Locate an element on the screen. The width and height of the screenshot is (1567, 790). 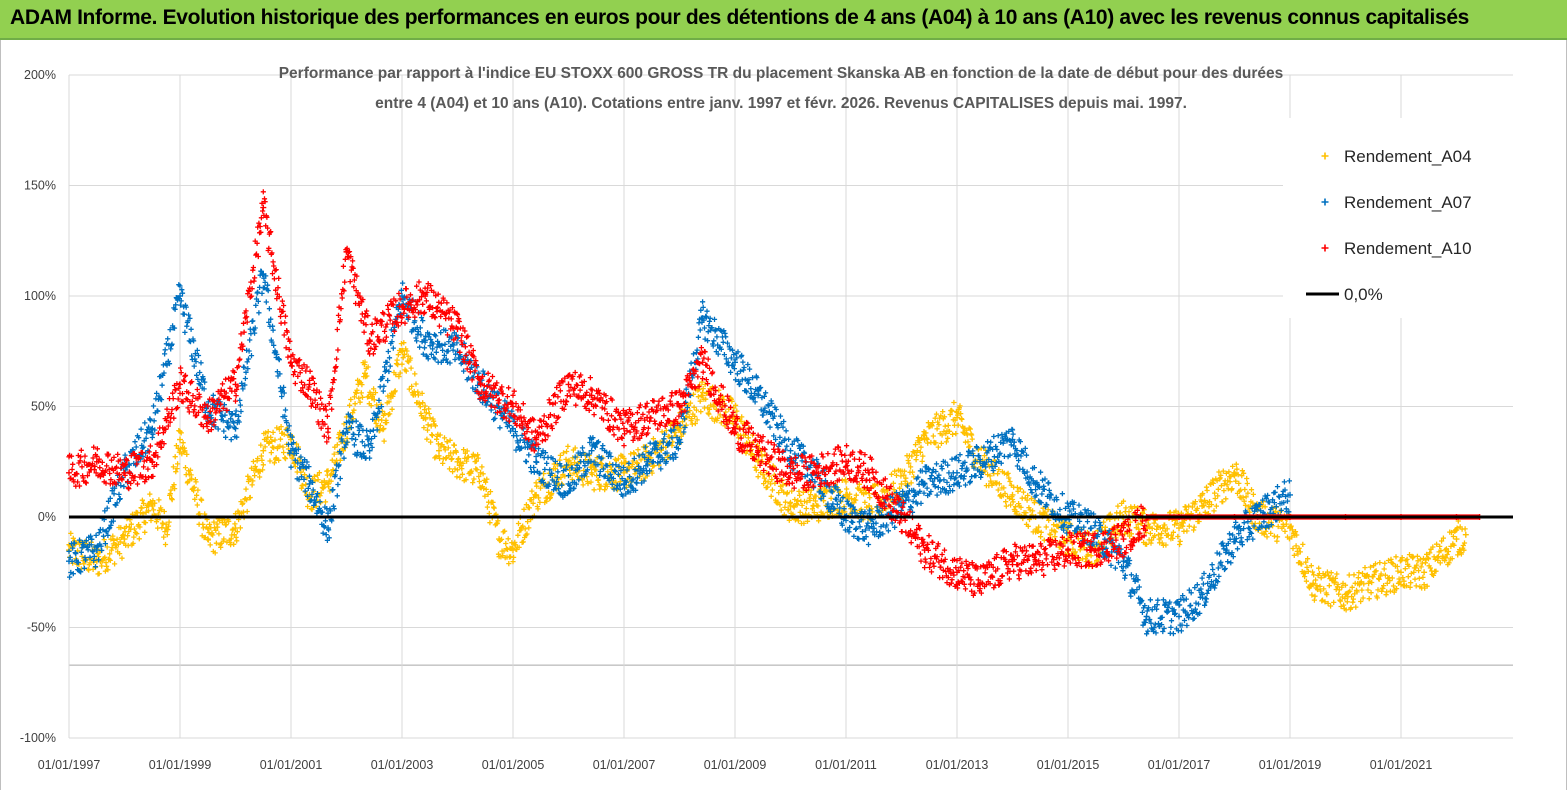
y-axis-ticks: 200% 150% 100% 50% 0% -50% -100% is located at coordinates (38, 406).